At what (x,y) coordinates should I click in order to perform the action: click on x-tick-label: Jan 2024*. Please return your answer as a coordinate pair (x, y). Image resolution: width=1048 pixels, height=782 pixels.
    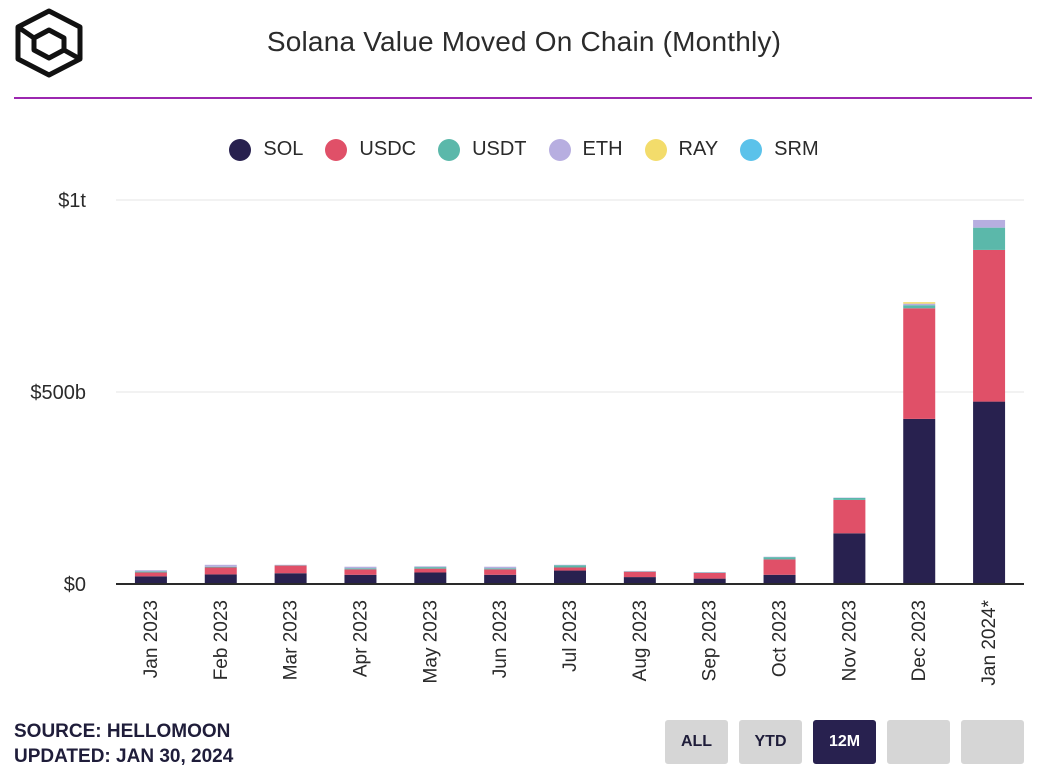
    Looking at the image, I should click on (989, 642).